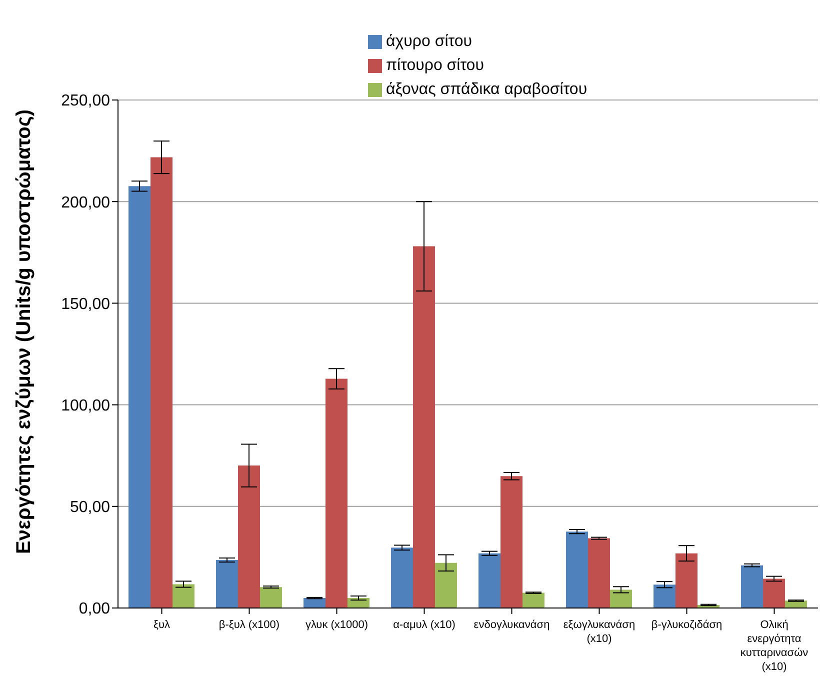 This screenshot has height=690, width=835. Describe the element at coordinates (162, 625) in the screenshot. I see `x-tick-label: ξυλ` at that location.